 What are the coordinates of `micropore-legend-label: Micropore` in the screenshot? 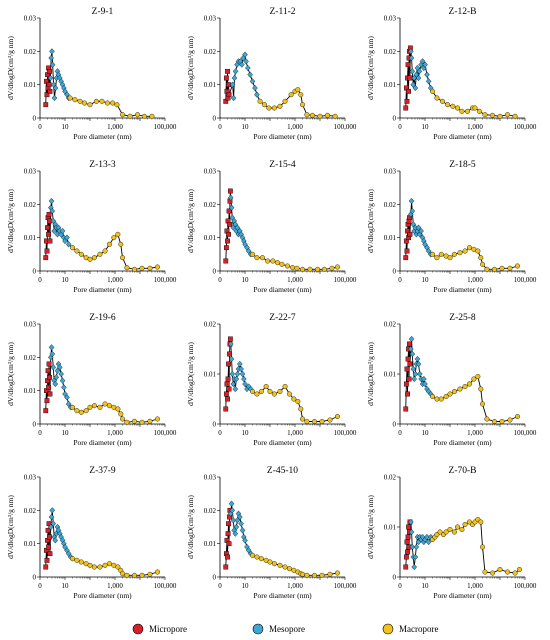 It's located at (168, 629).